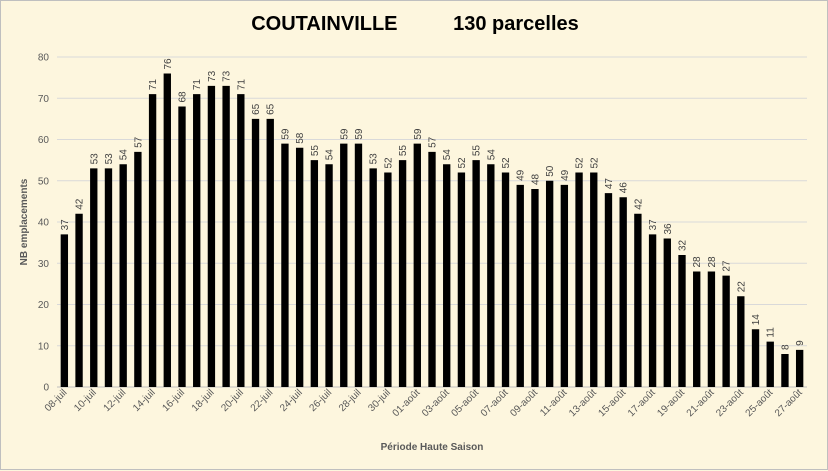  I want to click on y-tick-label: 60, so click(44, 140).